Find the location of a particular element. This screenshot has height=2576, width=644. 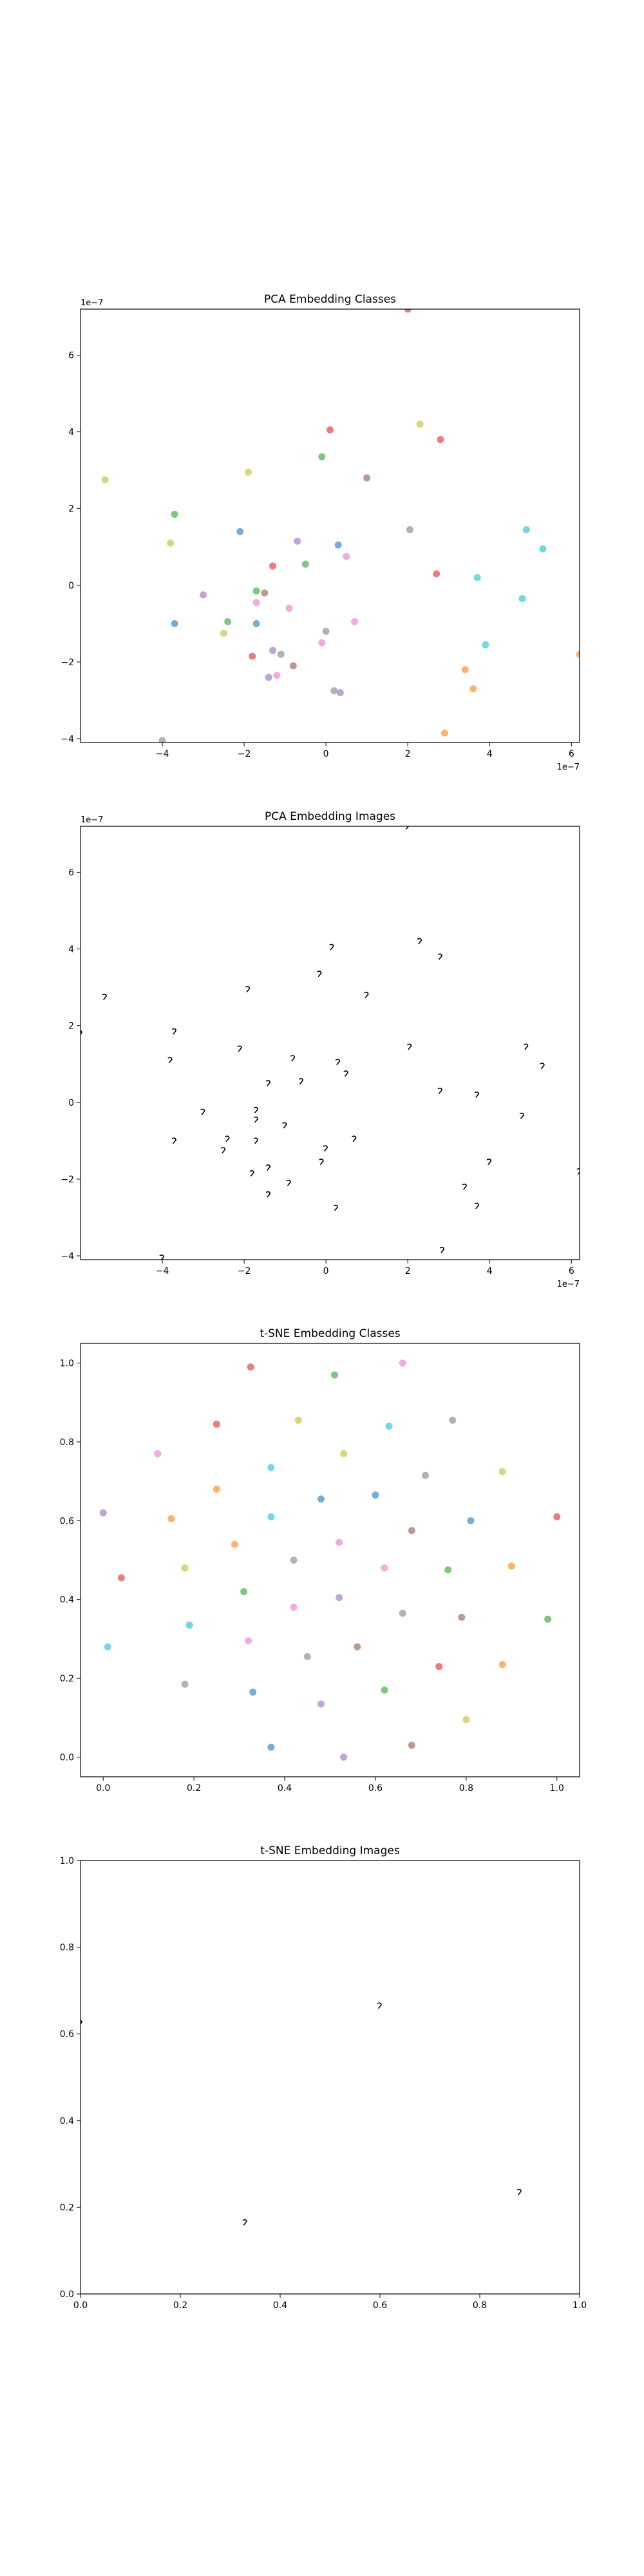

chart-title: PCA Embedding Images is located at coordinates (330, 816).